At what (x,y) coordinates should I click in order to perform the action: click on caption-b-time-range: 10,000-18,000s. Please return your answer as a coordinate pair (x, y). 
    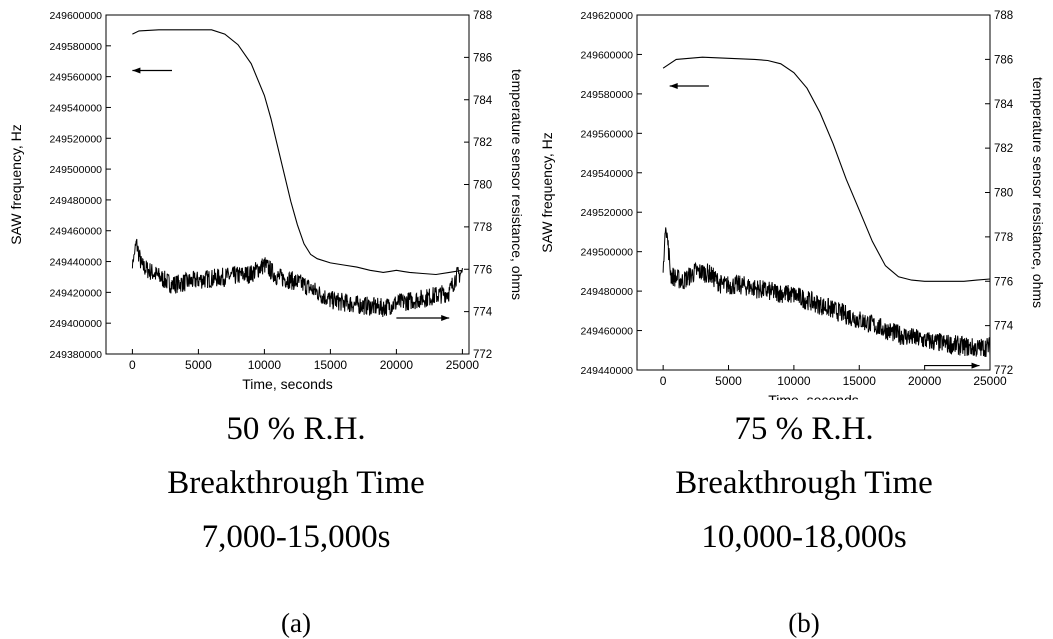
    Looking at the image, I should click on (804, 537).